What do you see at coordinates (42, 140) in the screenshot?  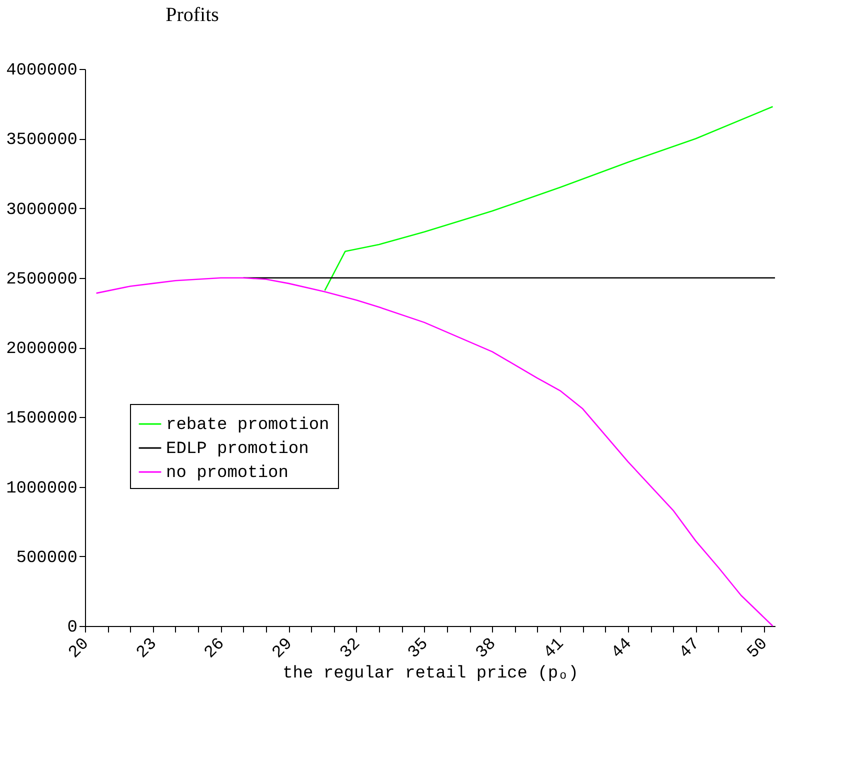 I see `y-tick-label: 3500000` at bounding box center [42, 140].